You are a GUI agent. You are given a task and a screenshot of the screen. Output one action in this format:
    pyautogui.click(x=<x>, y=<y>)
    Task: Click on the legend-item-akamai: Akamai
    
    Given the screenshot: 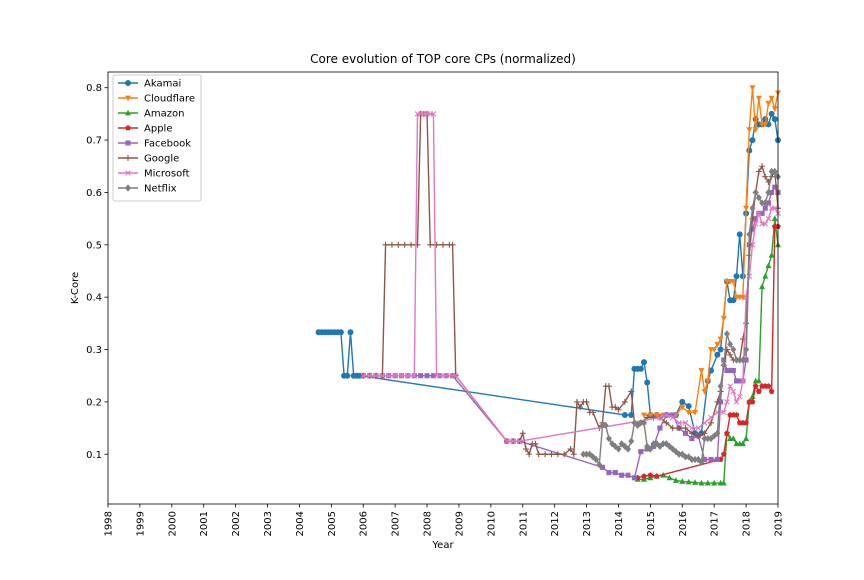 What is the action you would take?
    pyautogui.click(x=149, y=84)
    